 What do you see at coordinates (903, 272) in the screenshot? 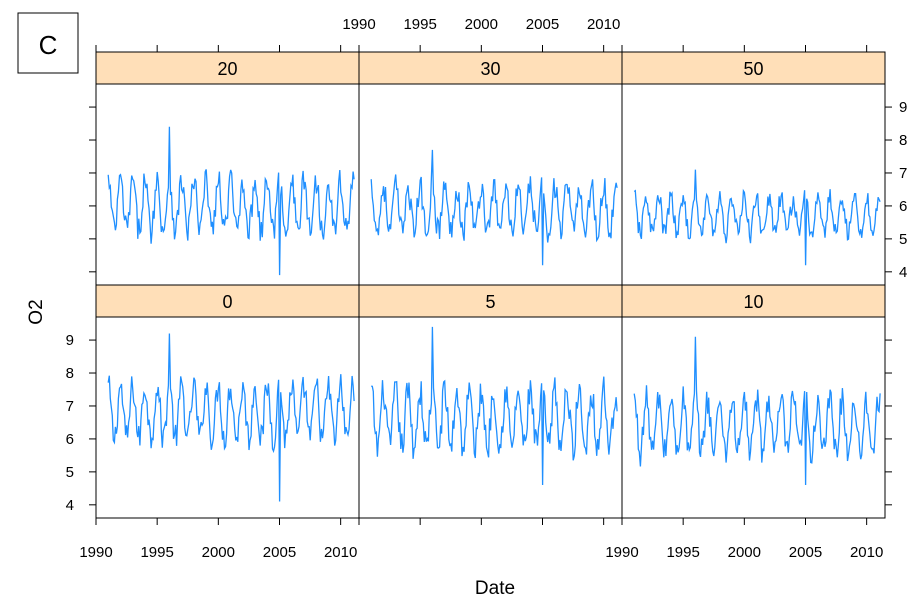
I see `y-tick-label-right: 4` at bounding box center [903, 272].